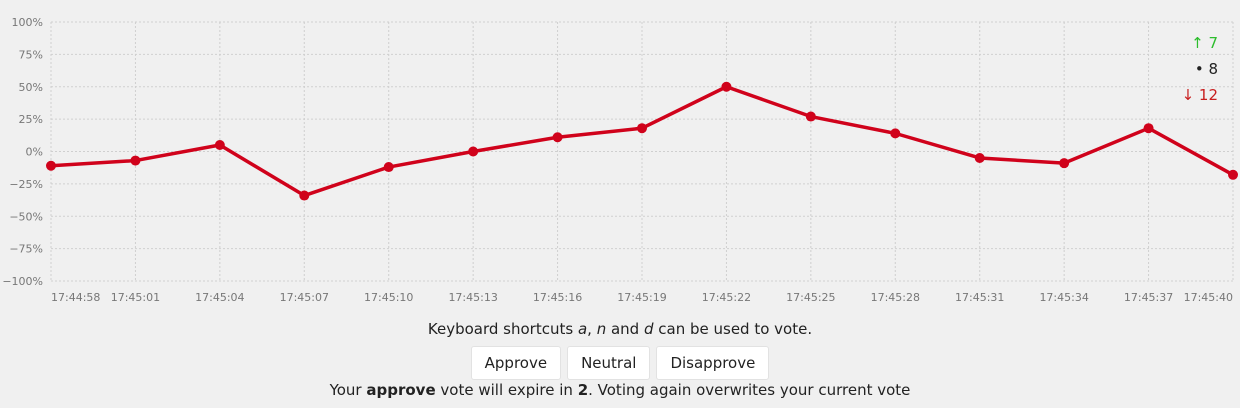  Describe the element at coordinates (601, 329) in the screenshot. I see `shortcut-key-n: n` at that location.